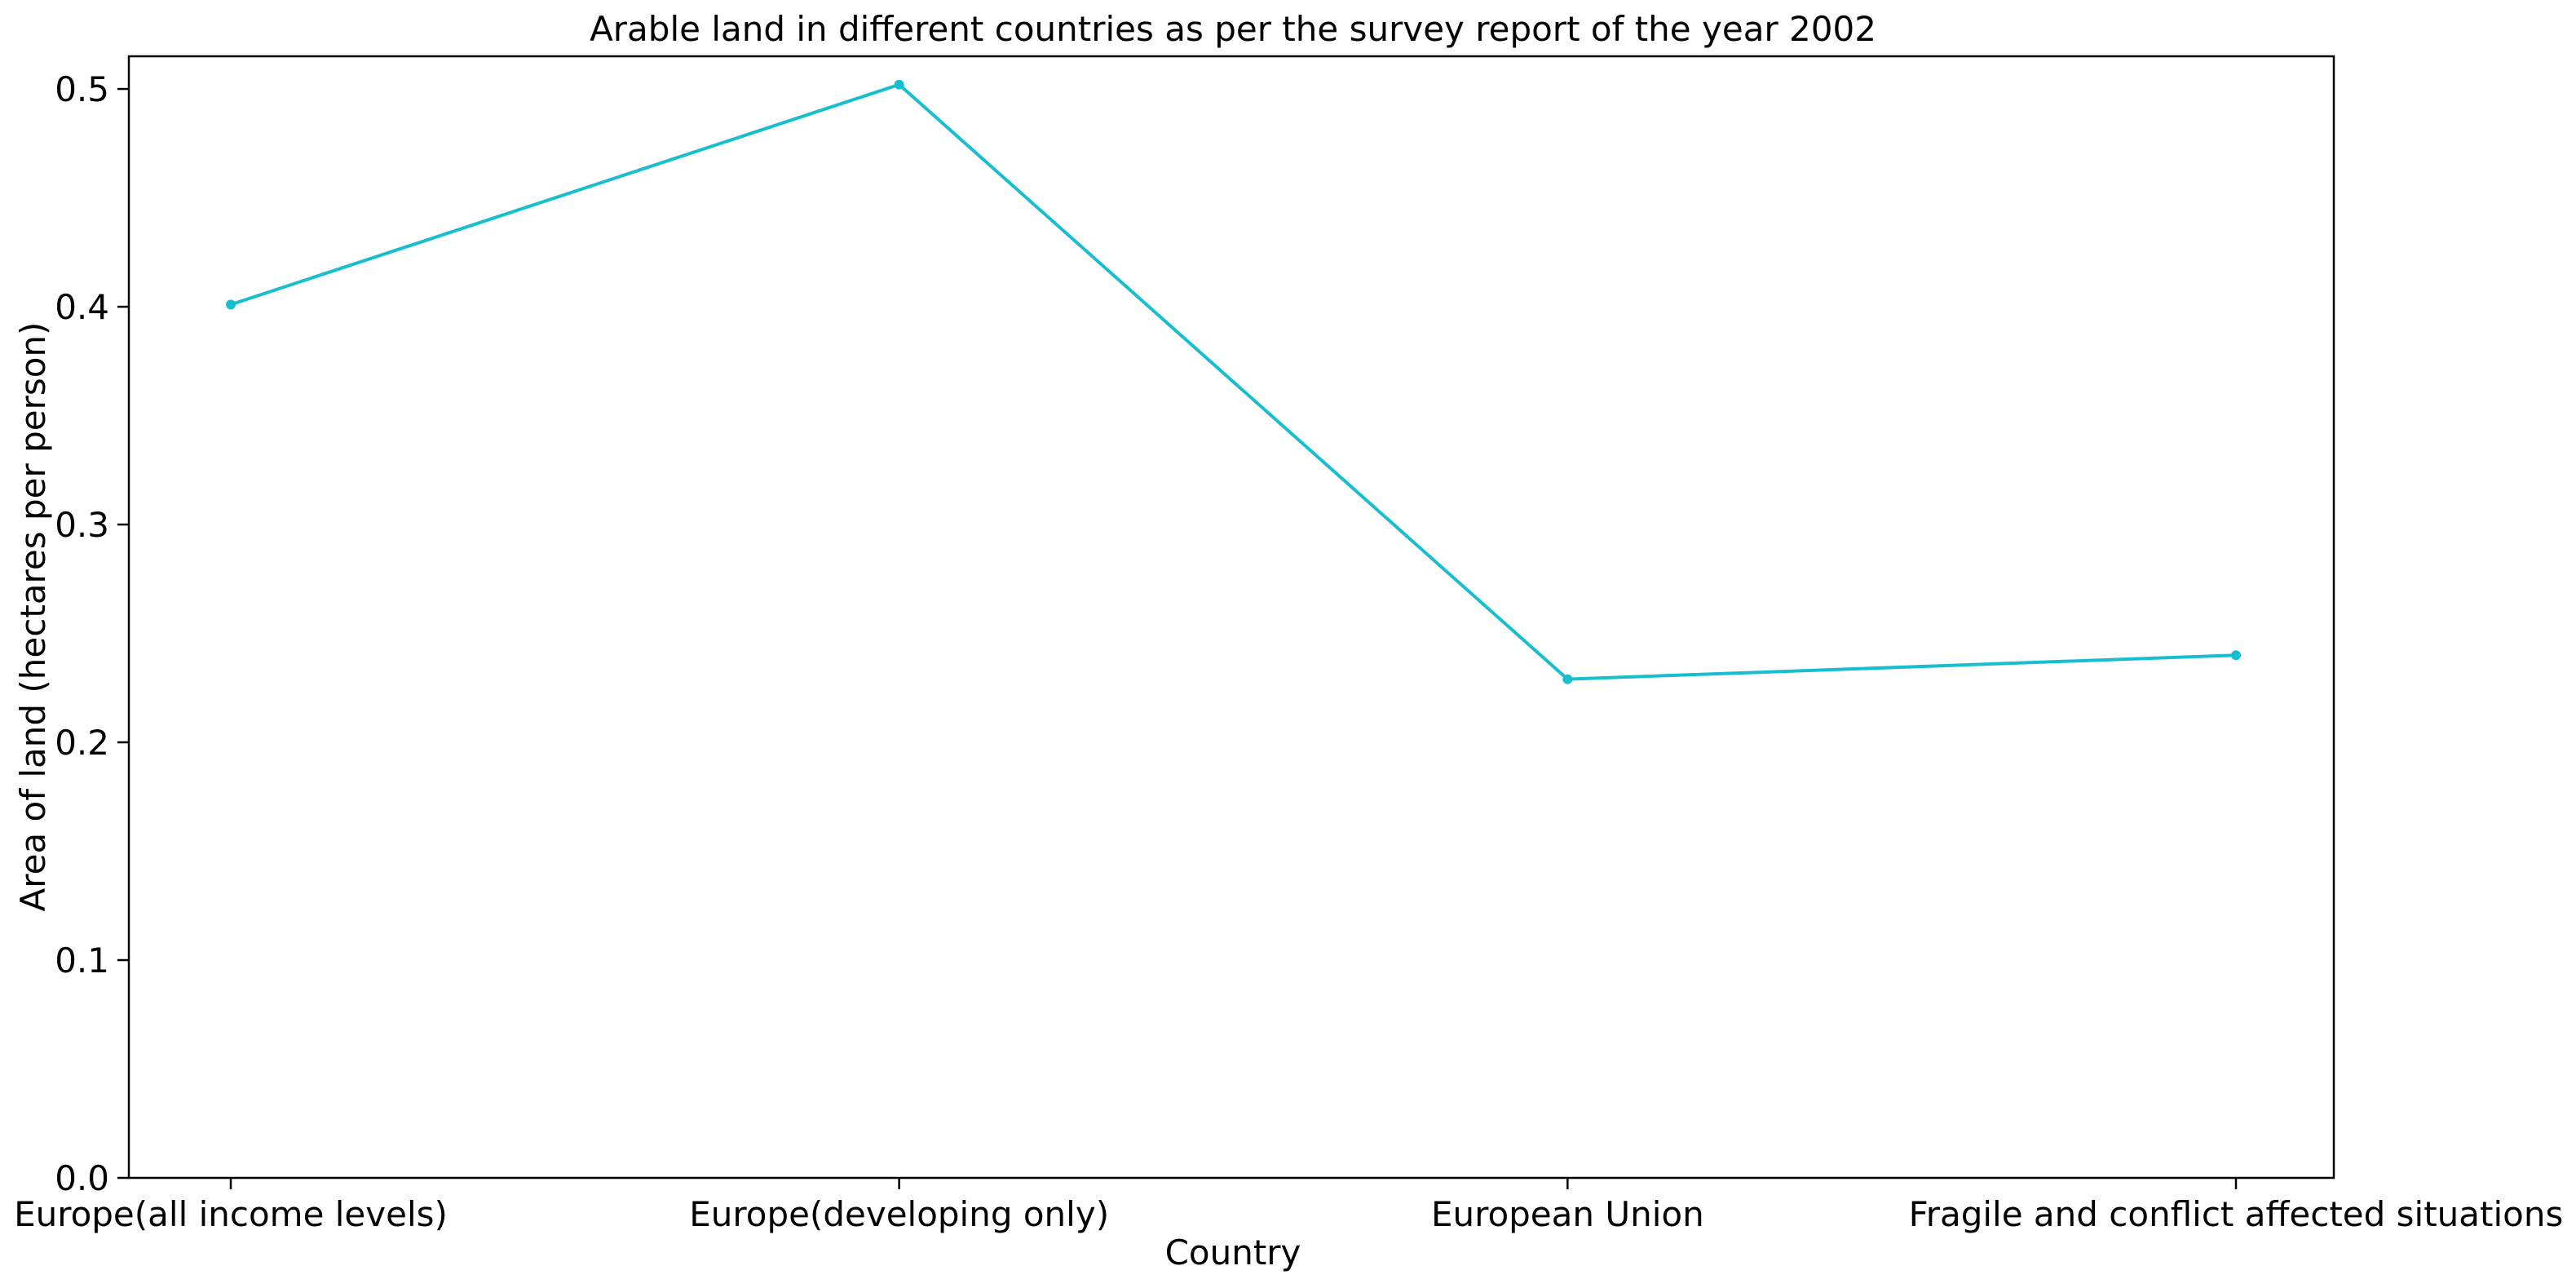  What do you see at coordinates (82, 307) in the screenshot?
I see `y-tick-label: 0.4` at bounding box center [82, 307].